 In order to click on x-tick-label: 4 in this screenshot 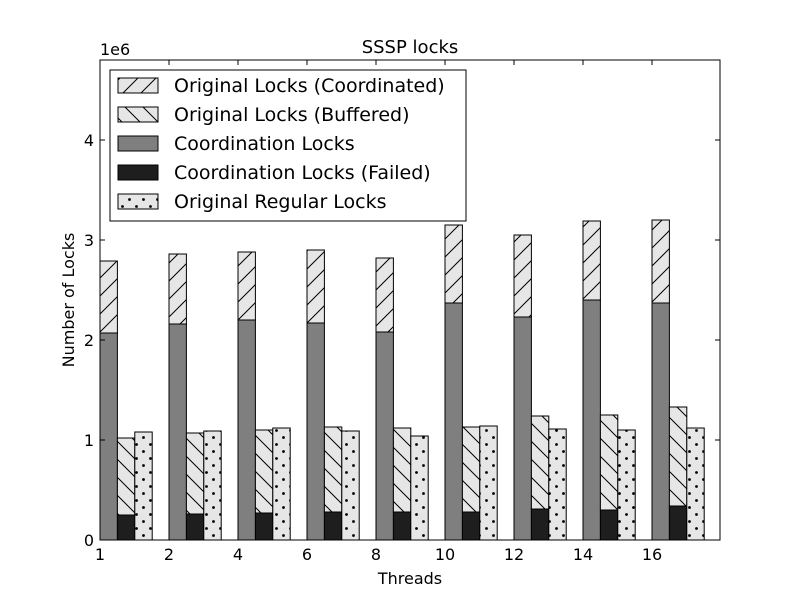, I will do `click(238, 554)`.